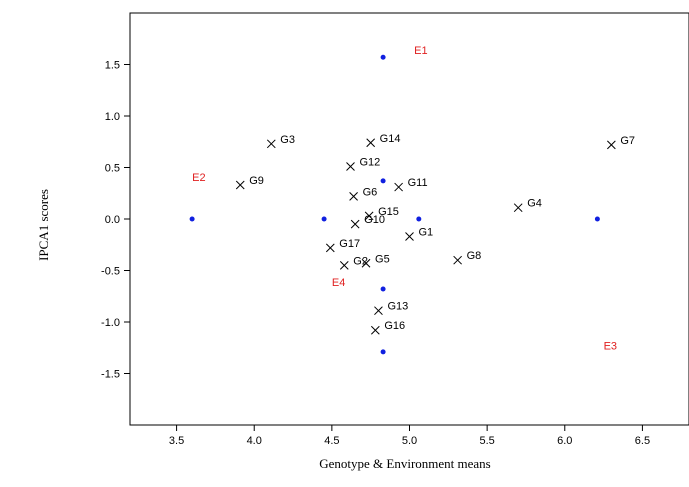 The width and height of the screenshot is (689, 487). What do you see at coordinates (382, 259) in the screenshot?
I see `genotype-label: G5` at bounding box center [382, 259].